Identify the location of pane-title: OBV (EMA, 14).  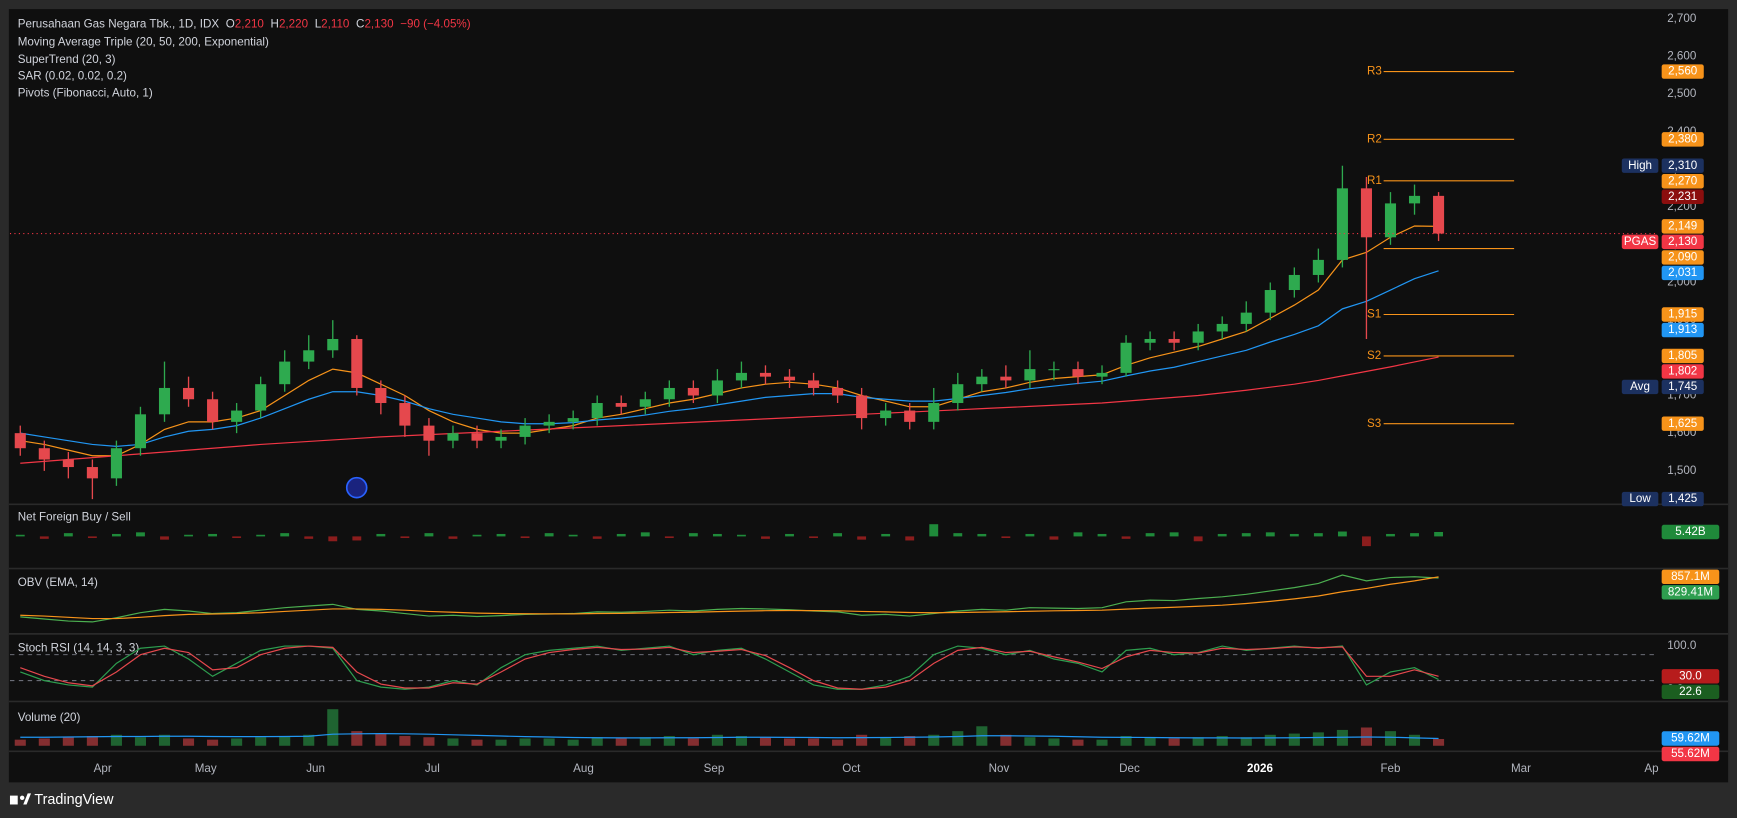
(58, 582).